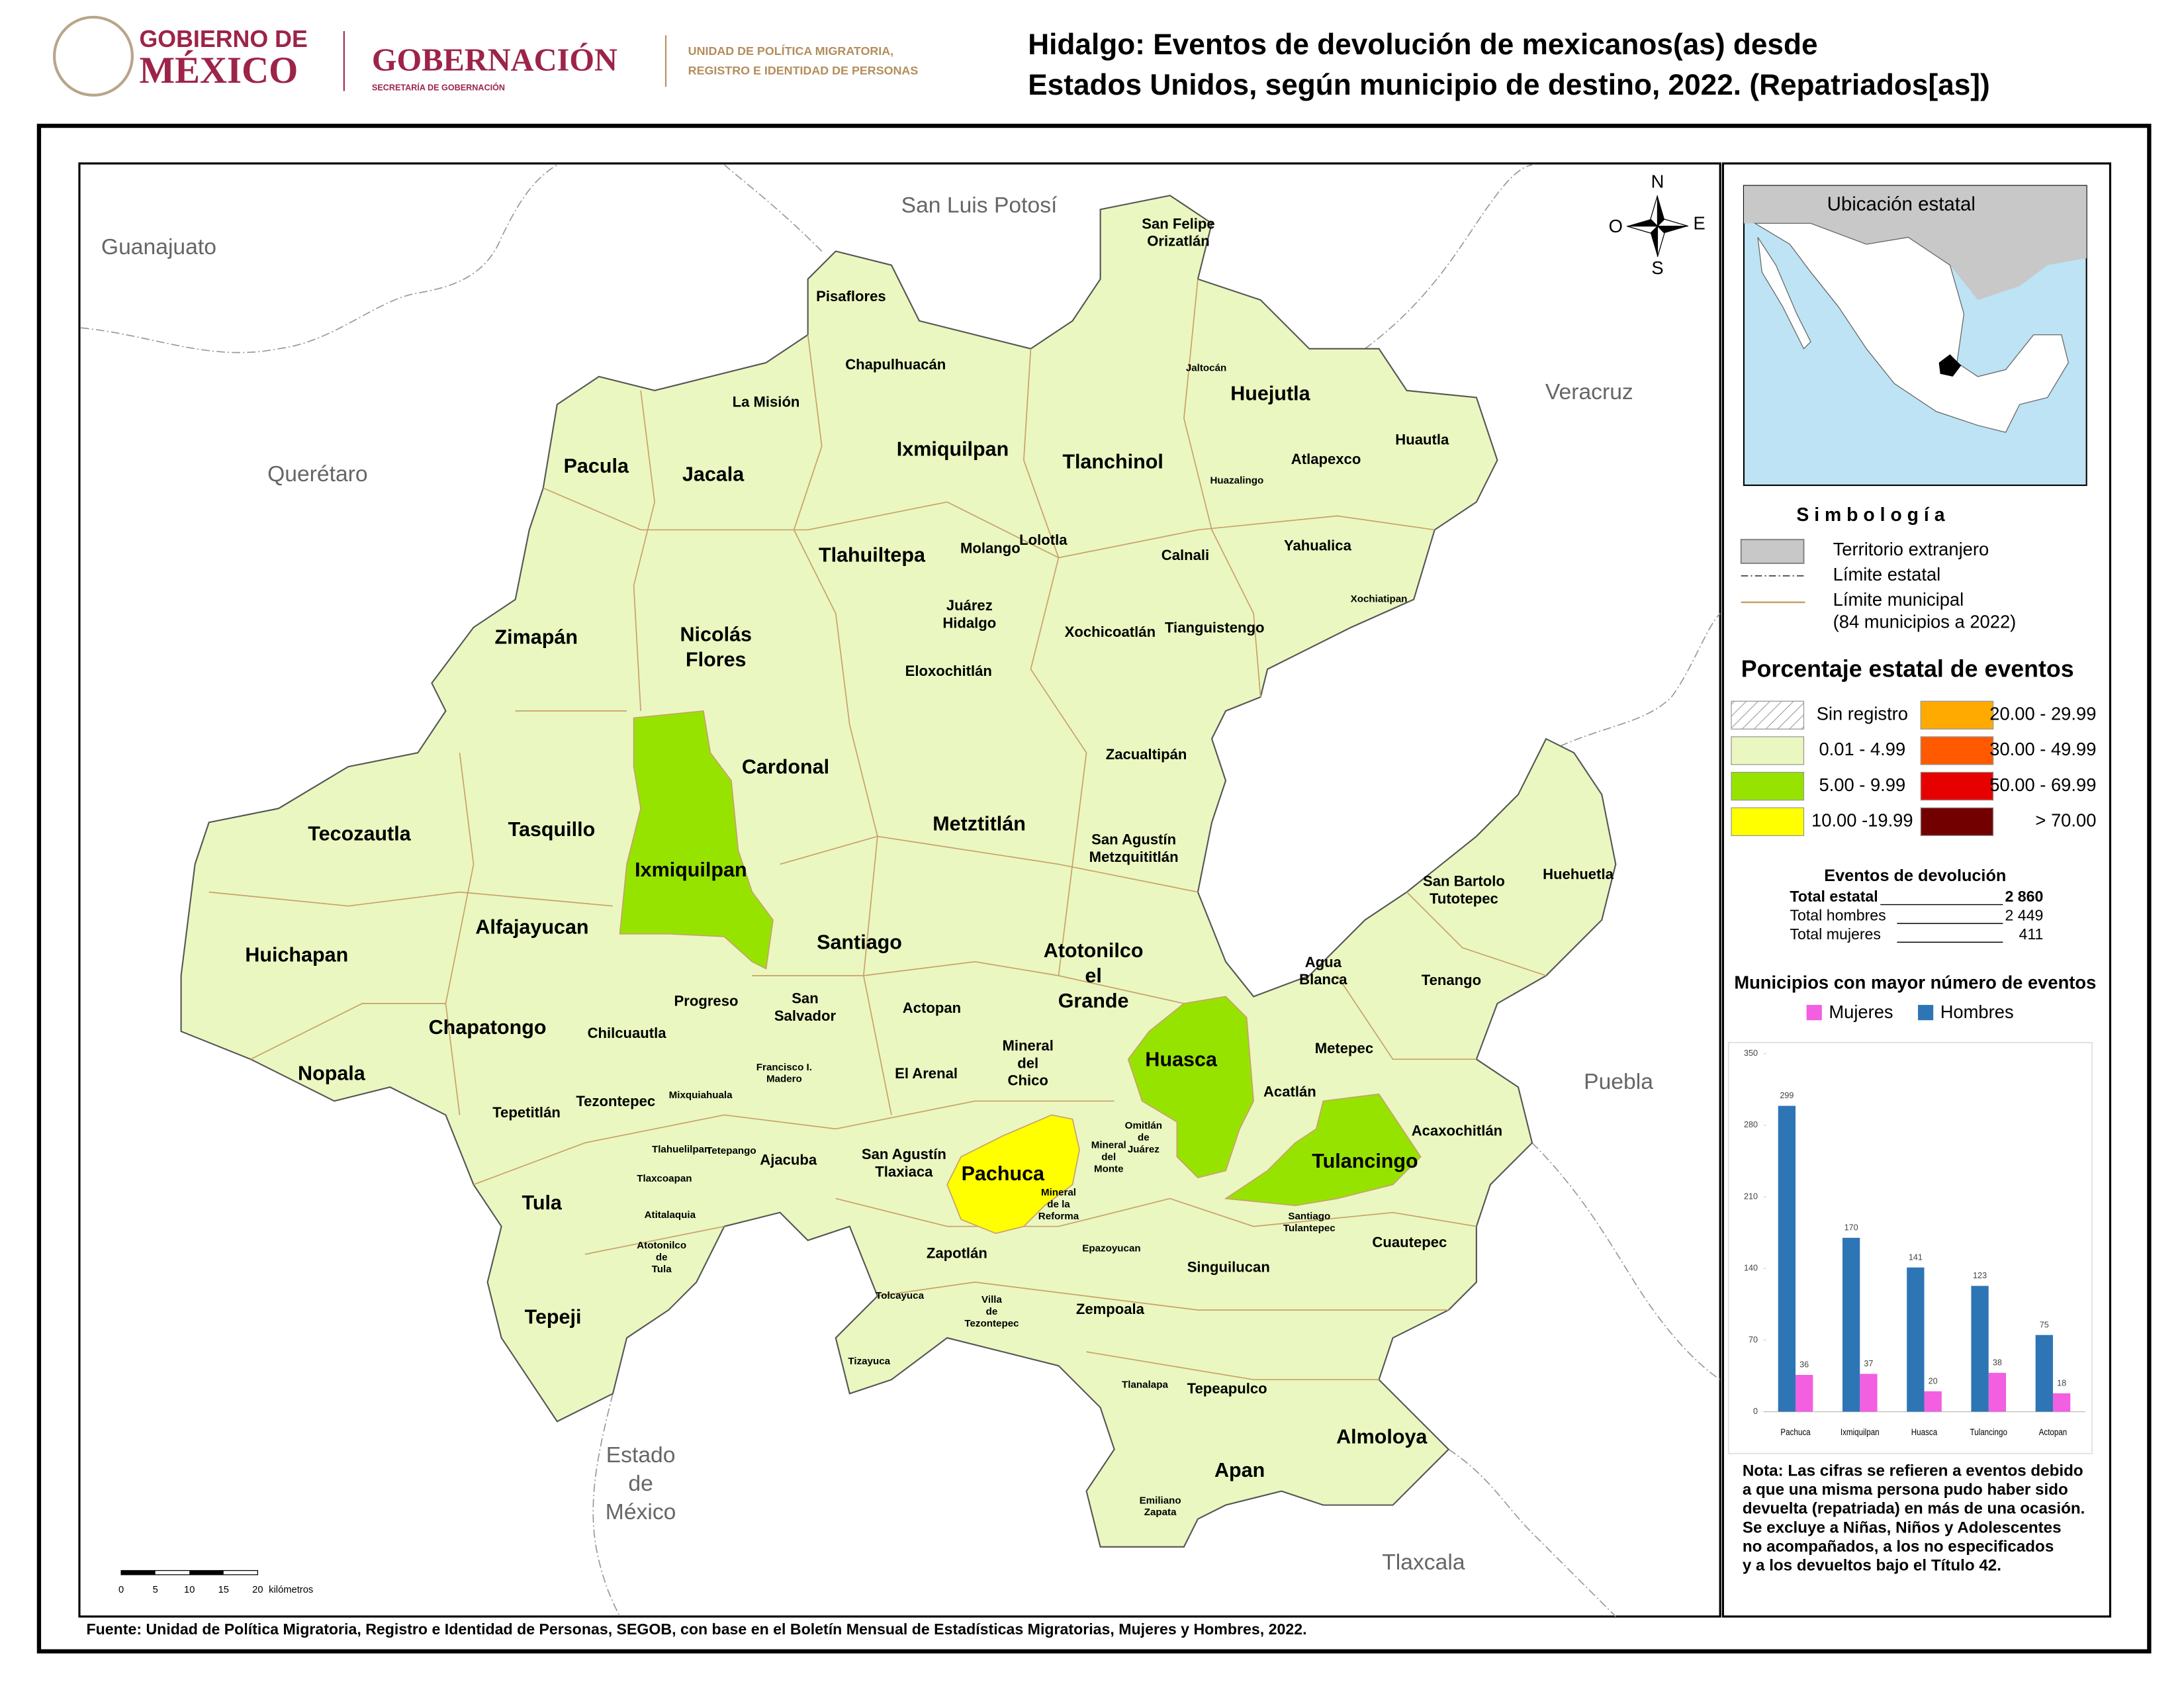 The width and height of the screenshot is (2184, 1688). I want to click on data-label: 170, so click(1851, 1228).